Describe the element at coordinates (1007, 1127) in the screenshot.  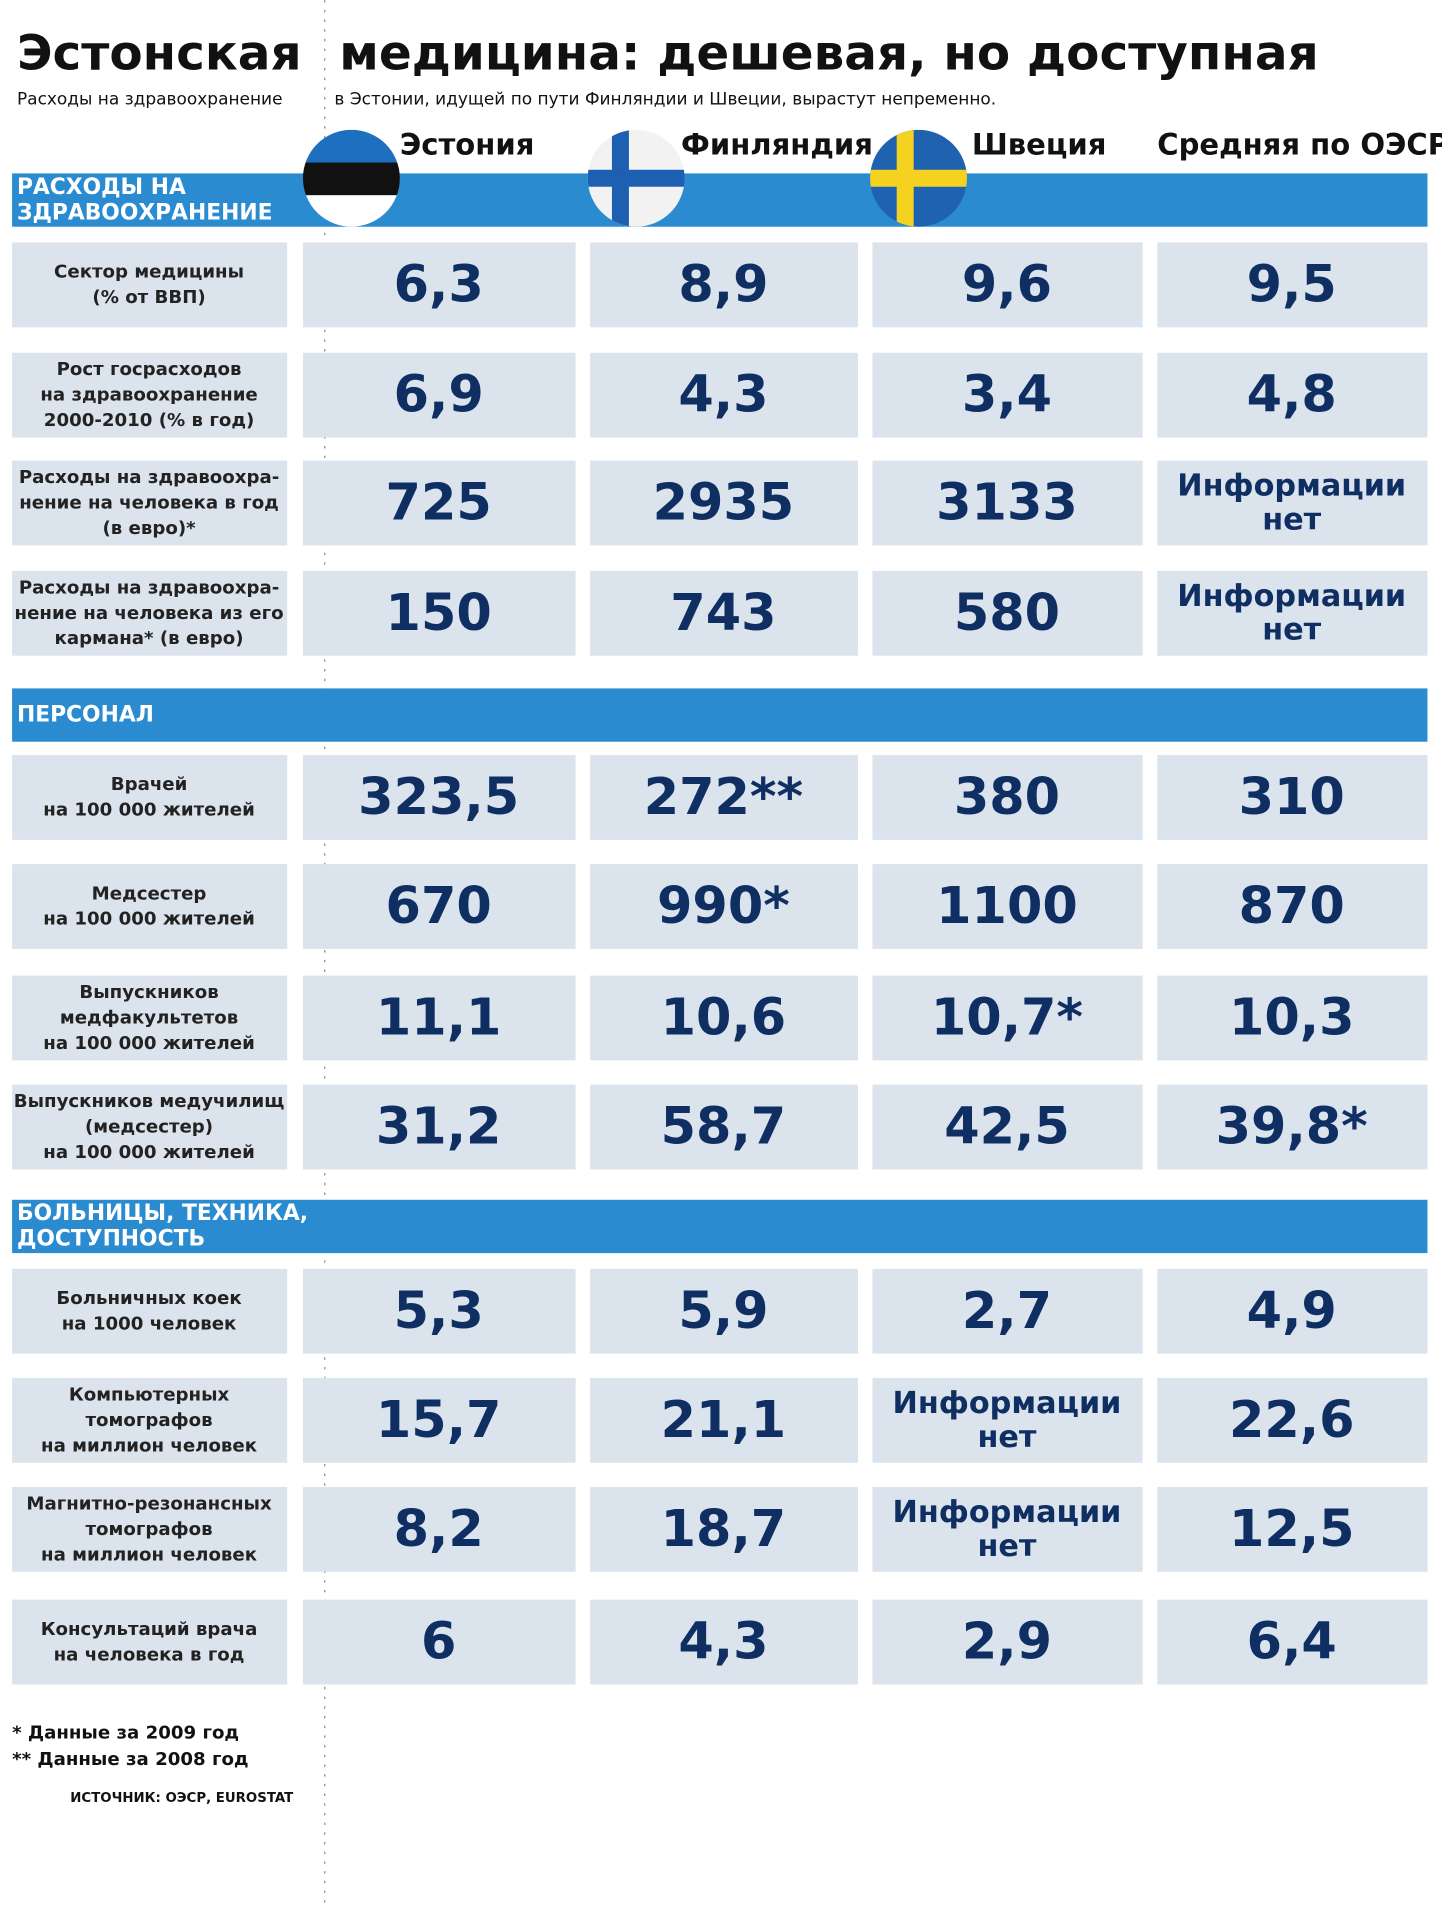
I see `value: 42,5` at that location.